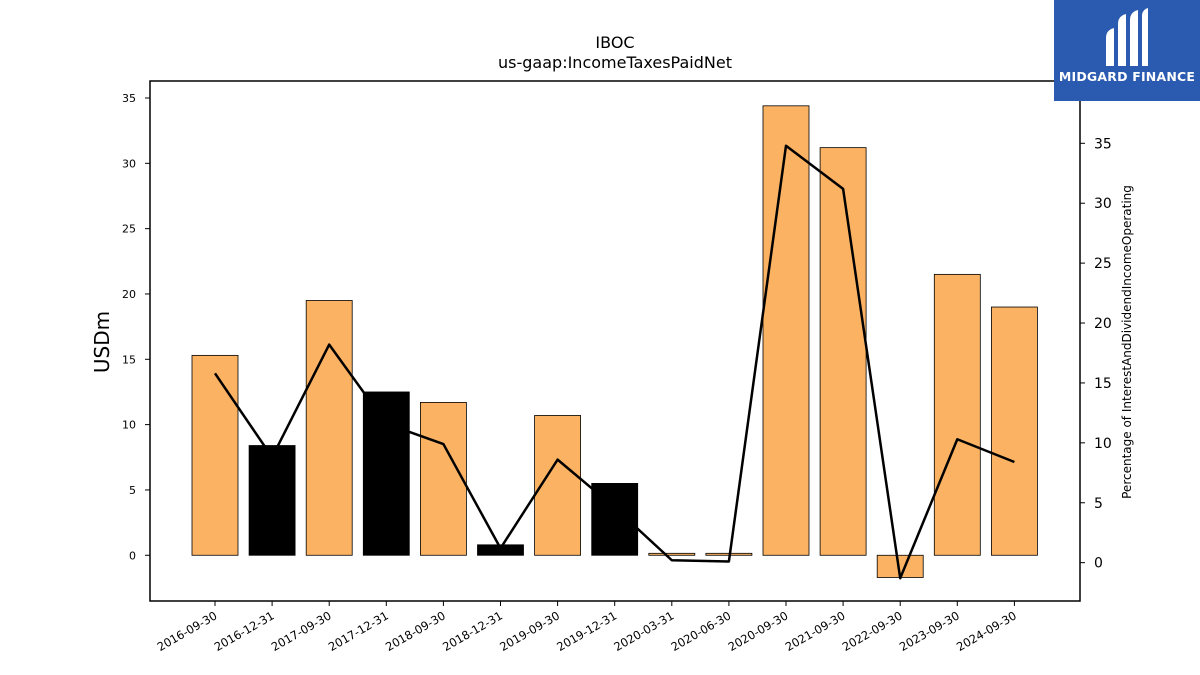 This screenshot has width=1200, height=675. Describe the element at coordinates (187, 631) in the screenshot. I see `x-tick-label-2016-09-30: 2016-09-30` at that location.